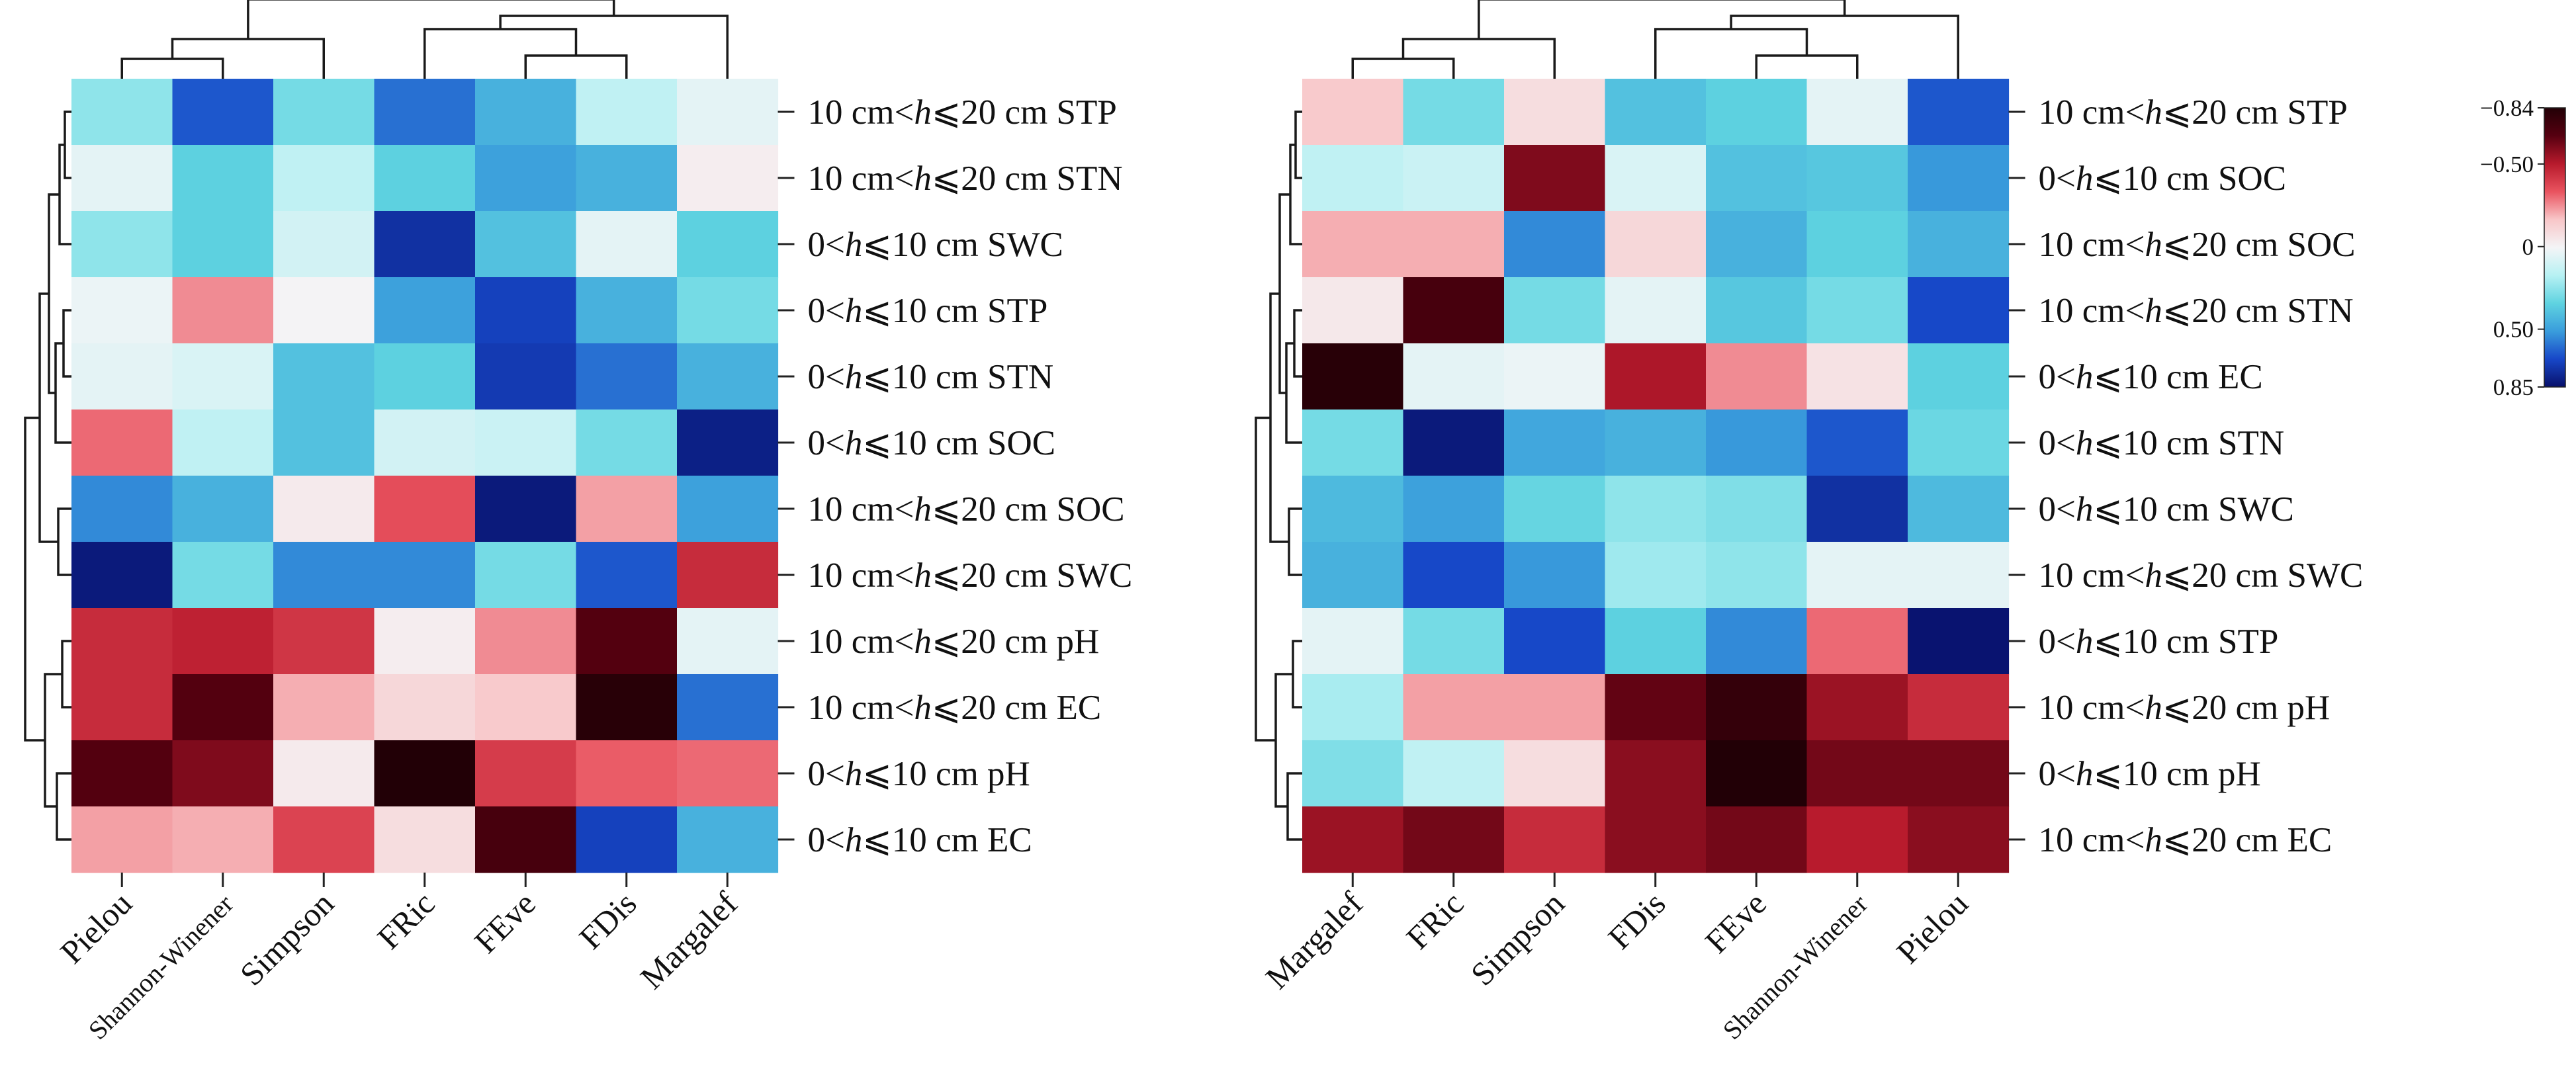 Image resolution: width=2576 pixels, height=1077 pixels. Describe the element at coordinates (2507, 108) in the screenshot. I see `colorbar-tick-label: −0.84` at that location.